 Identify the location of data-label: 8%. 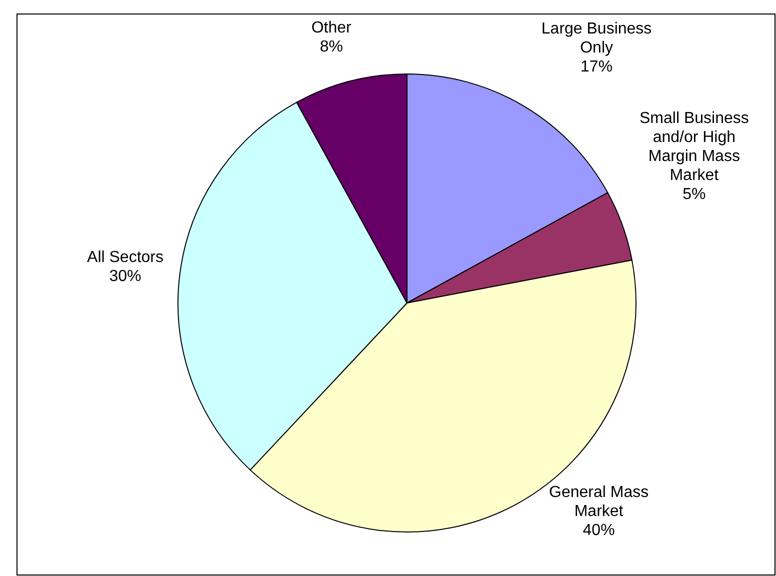
(331, 47).